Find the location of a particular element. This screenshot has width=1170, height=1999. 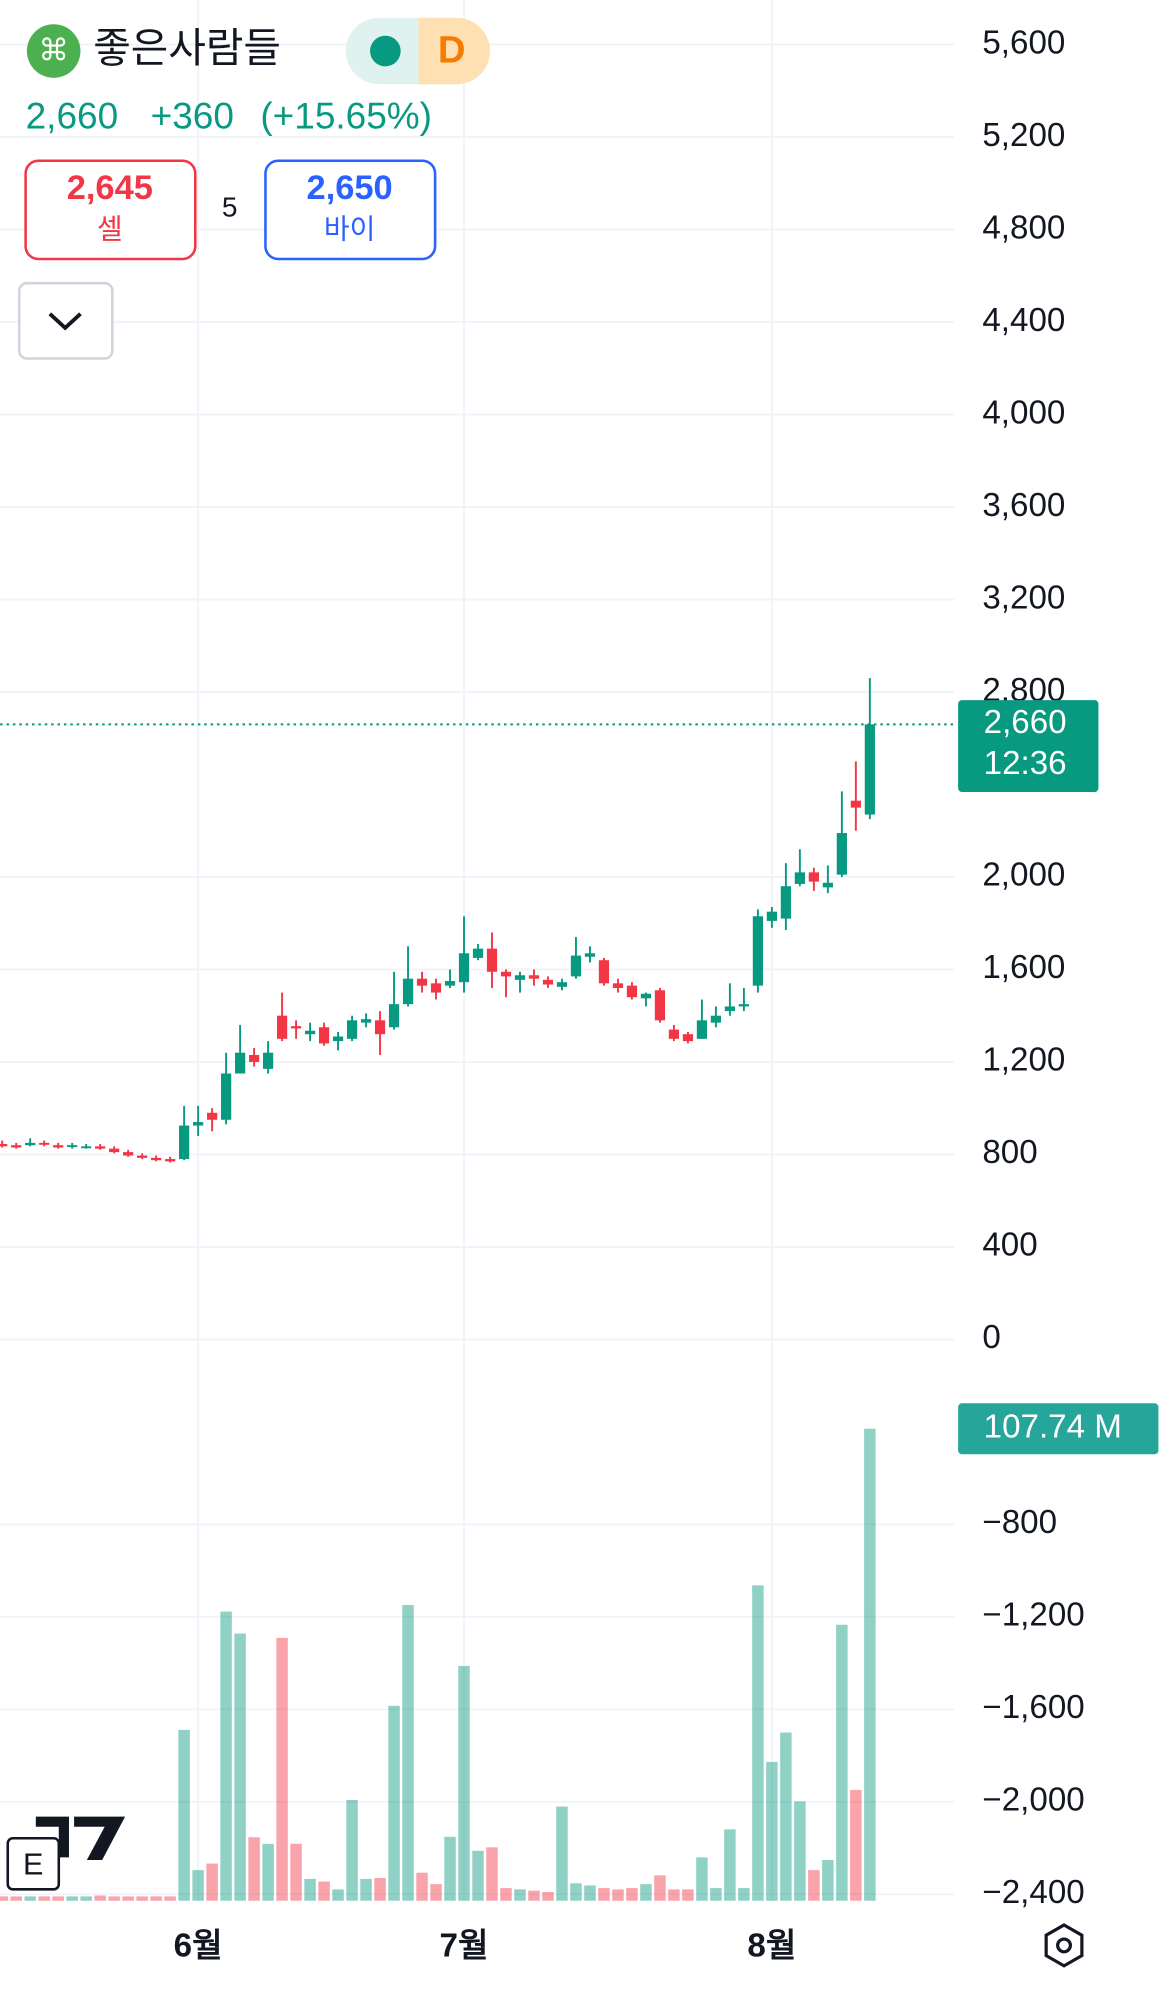

y-tick-label: −2,000 is located at coordinates (1033, 1800).